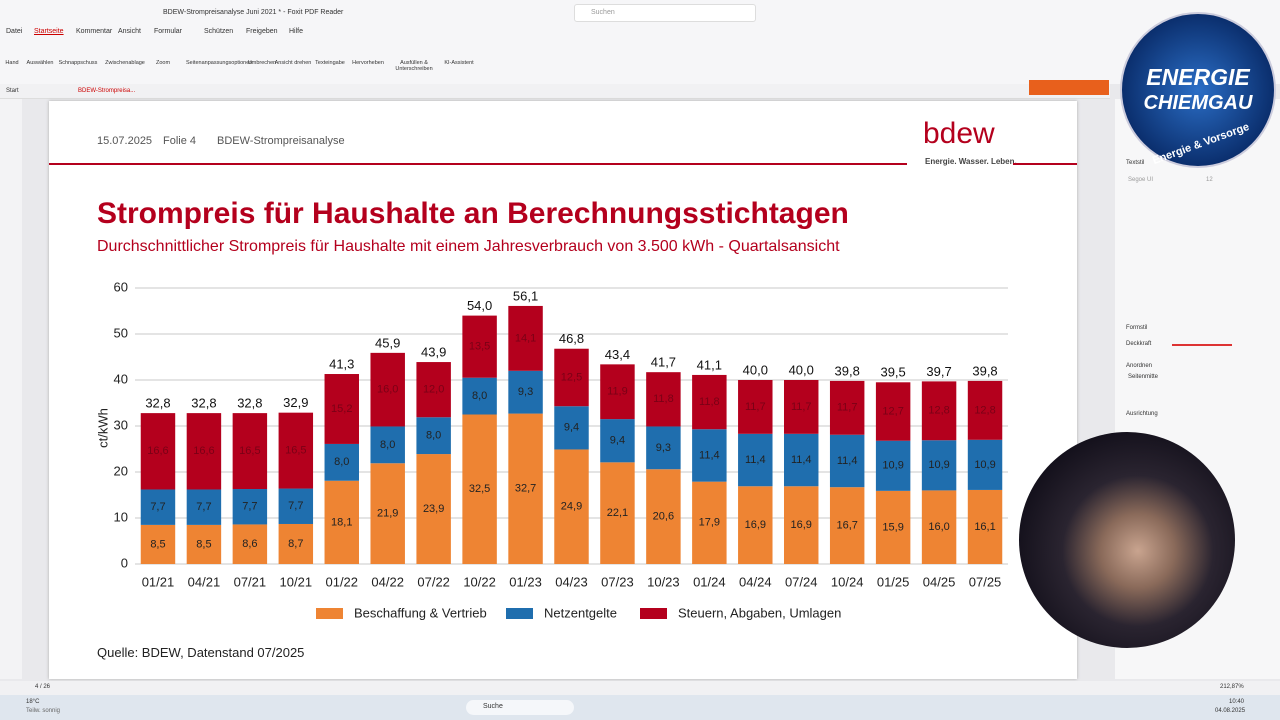 The width and height of the screenshot is (1280, 720). What do you see at coordinates (433, 351) in the screenshot?
I see `total-label: 43,9` at bounding box center [433, 351].